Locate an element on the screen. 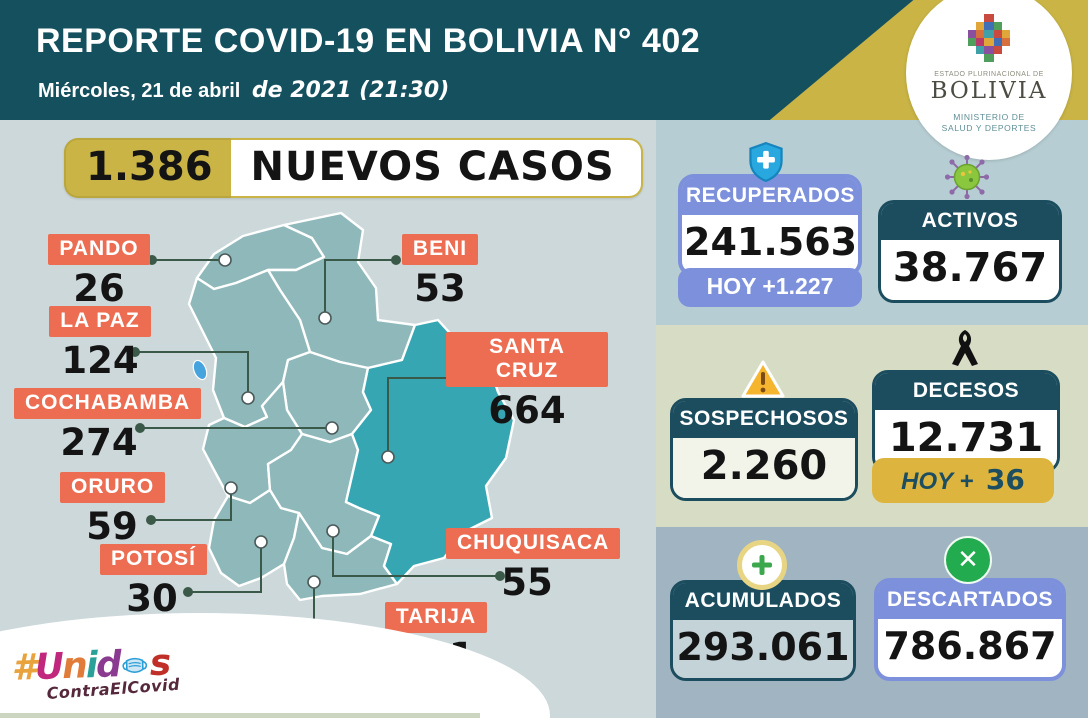  map-dots is located at coordinates (306, 421).